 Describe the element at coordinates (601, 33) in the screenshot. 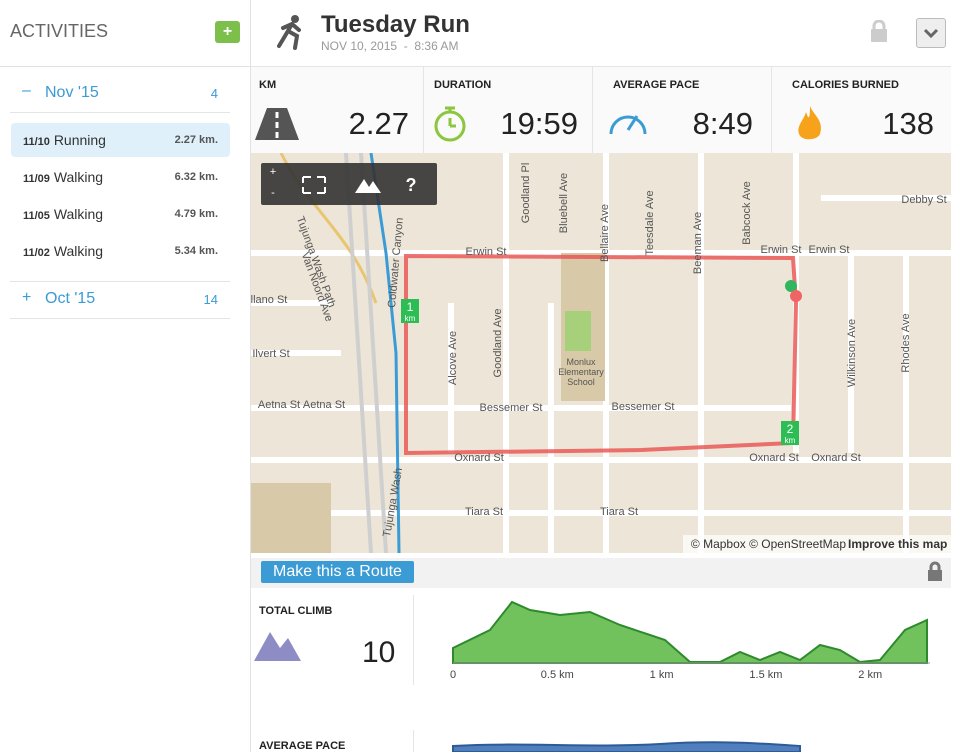

I see `header: Tuesday Run NOV 10, 2015 - 8:36 AM` at that location.